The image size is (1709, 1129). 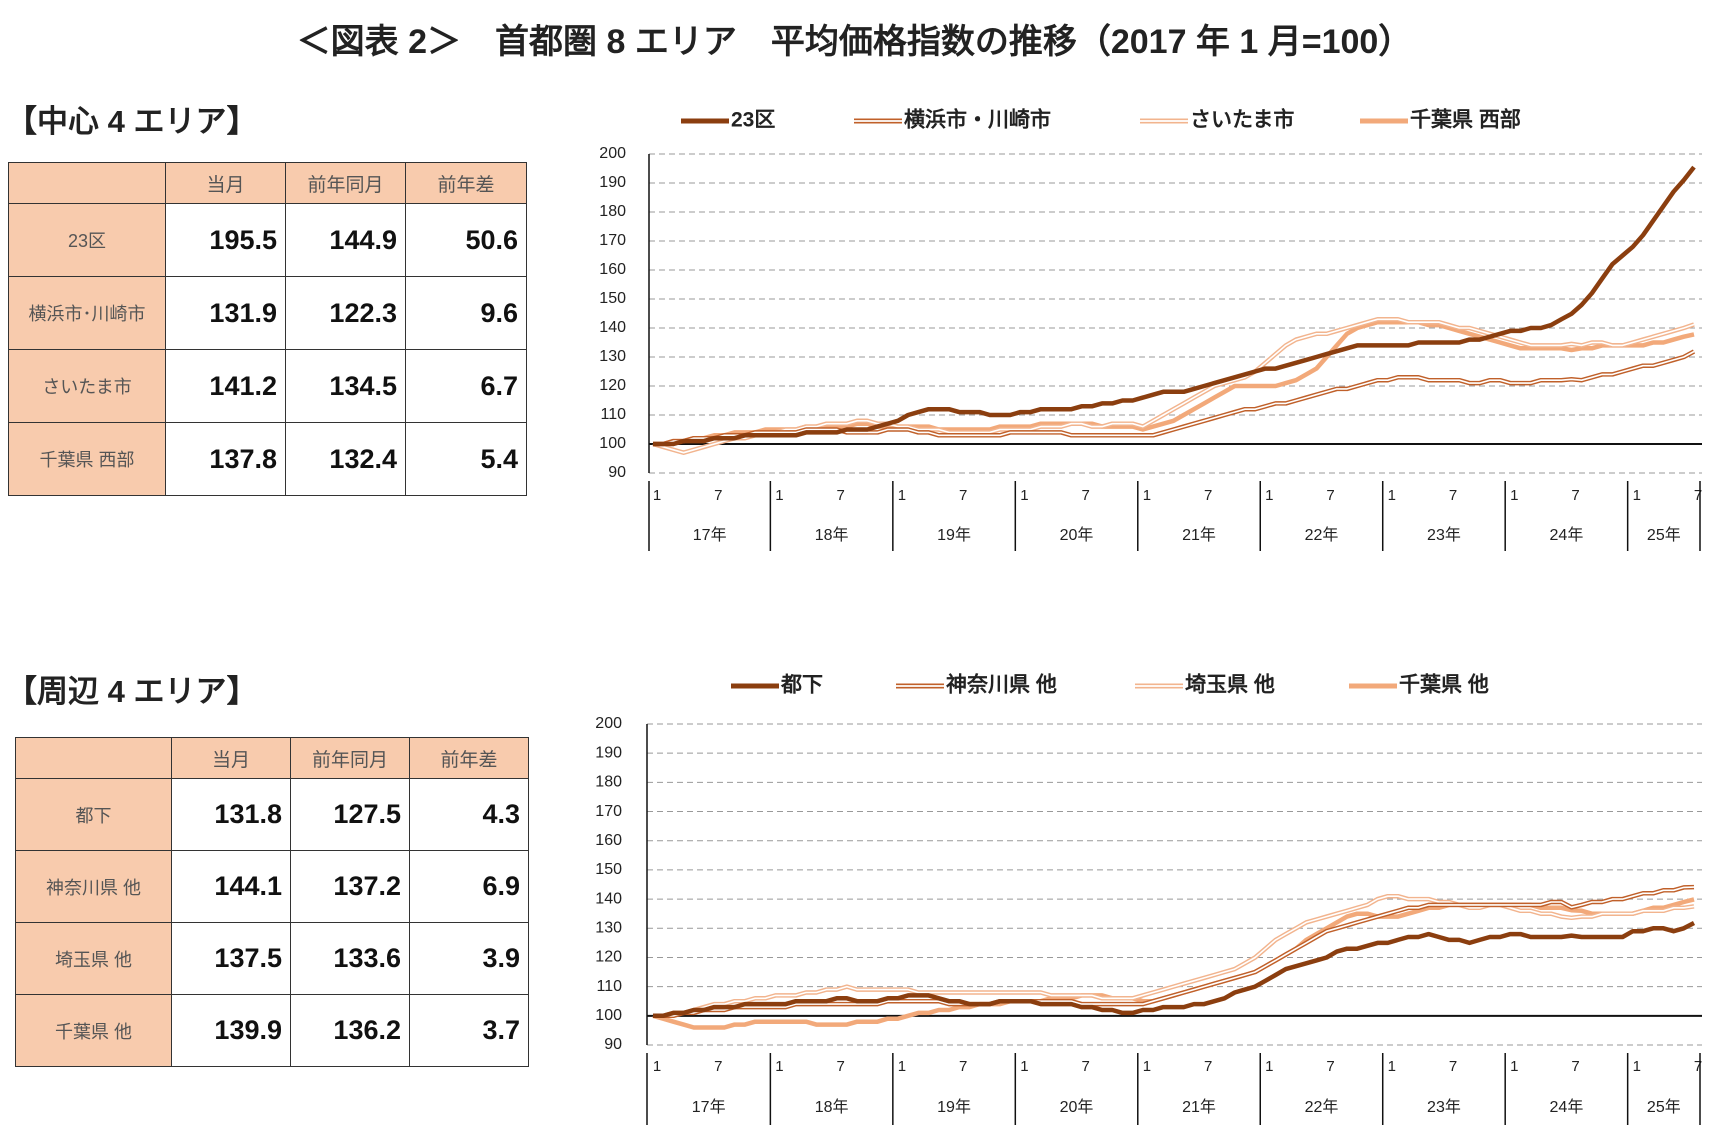 What do you see at coordinates (1242, 120) in the screenshot?
I see `legend-label: さいたま市` at bounding box center [1242, 120].